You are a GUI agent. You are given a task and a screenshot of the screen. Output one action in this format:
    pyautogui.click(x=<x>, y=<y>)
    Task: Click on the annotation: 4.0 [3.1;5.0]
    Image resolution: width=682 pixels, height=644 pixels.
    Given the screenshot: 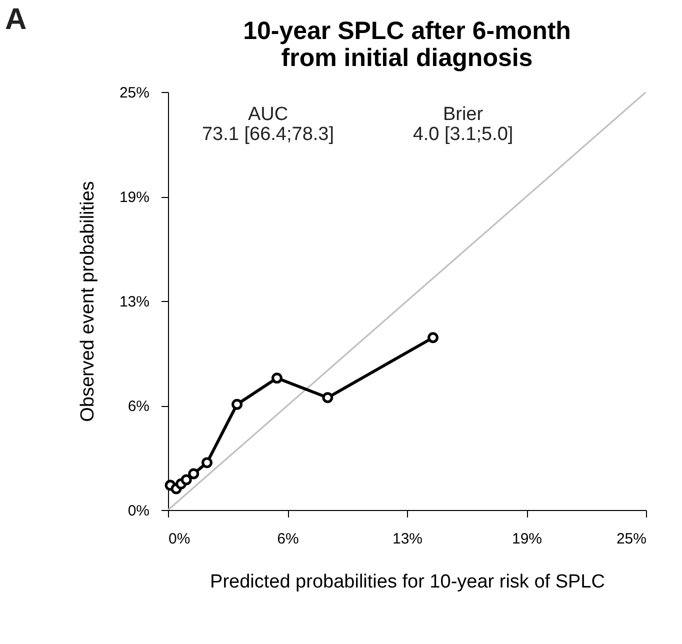 What is the action you would take?
    pyautogui.click(x=463, y=134)
    